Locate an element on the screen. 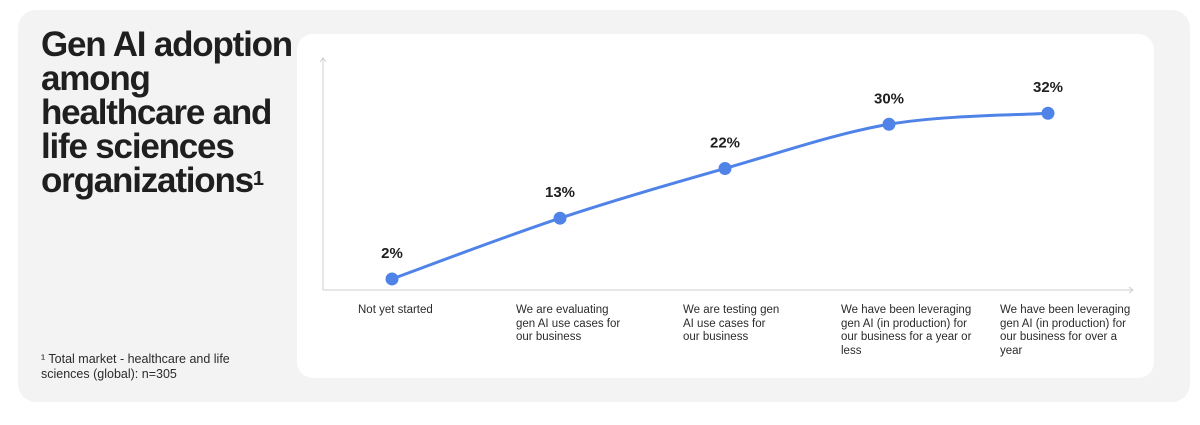  data-label: 22% is located at coordinates (725, 142).